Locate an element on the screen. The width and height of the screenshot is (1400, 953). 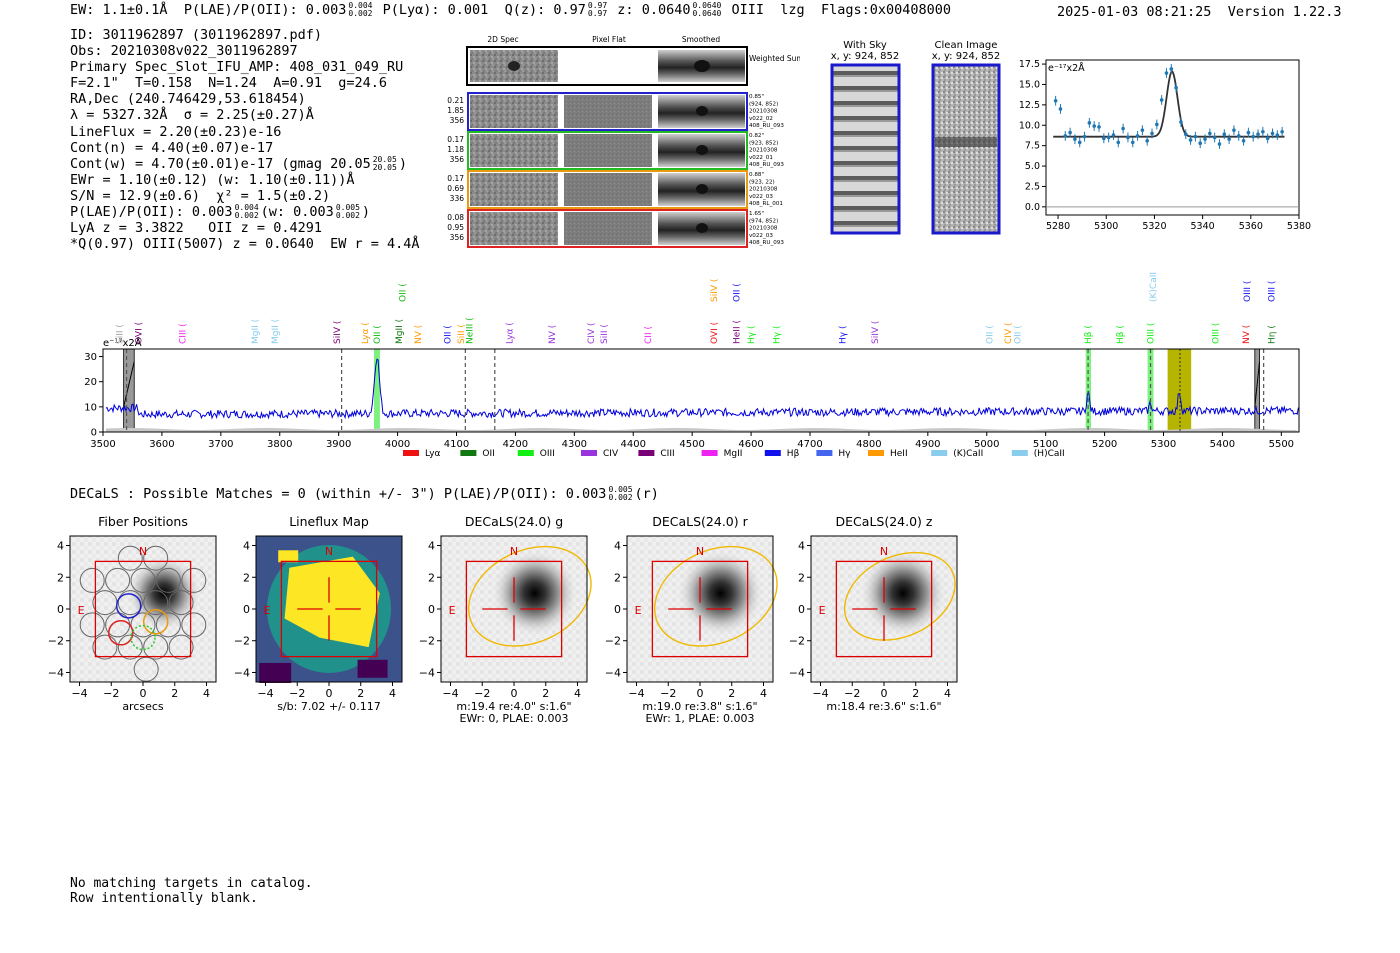
decals-panel-caption: m:19.0 re:3.8" s:1.6" is located at coordinates (699, 706).